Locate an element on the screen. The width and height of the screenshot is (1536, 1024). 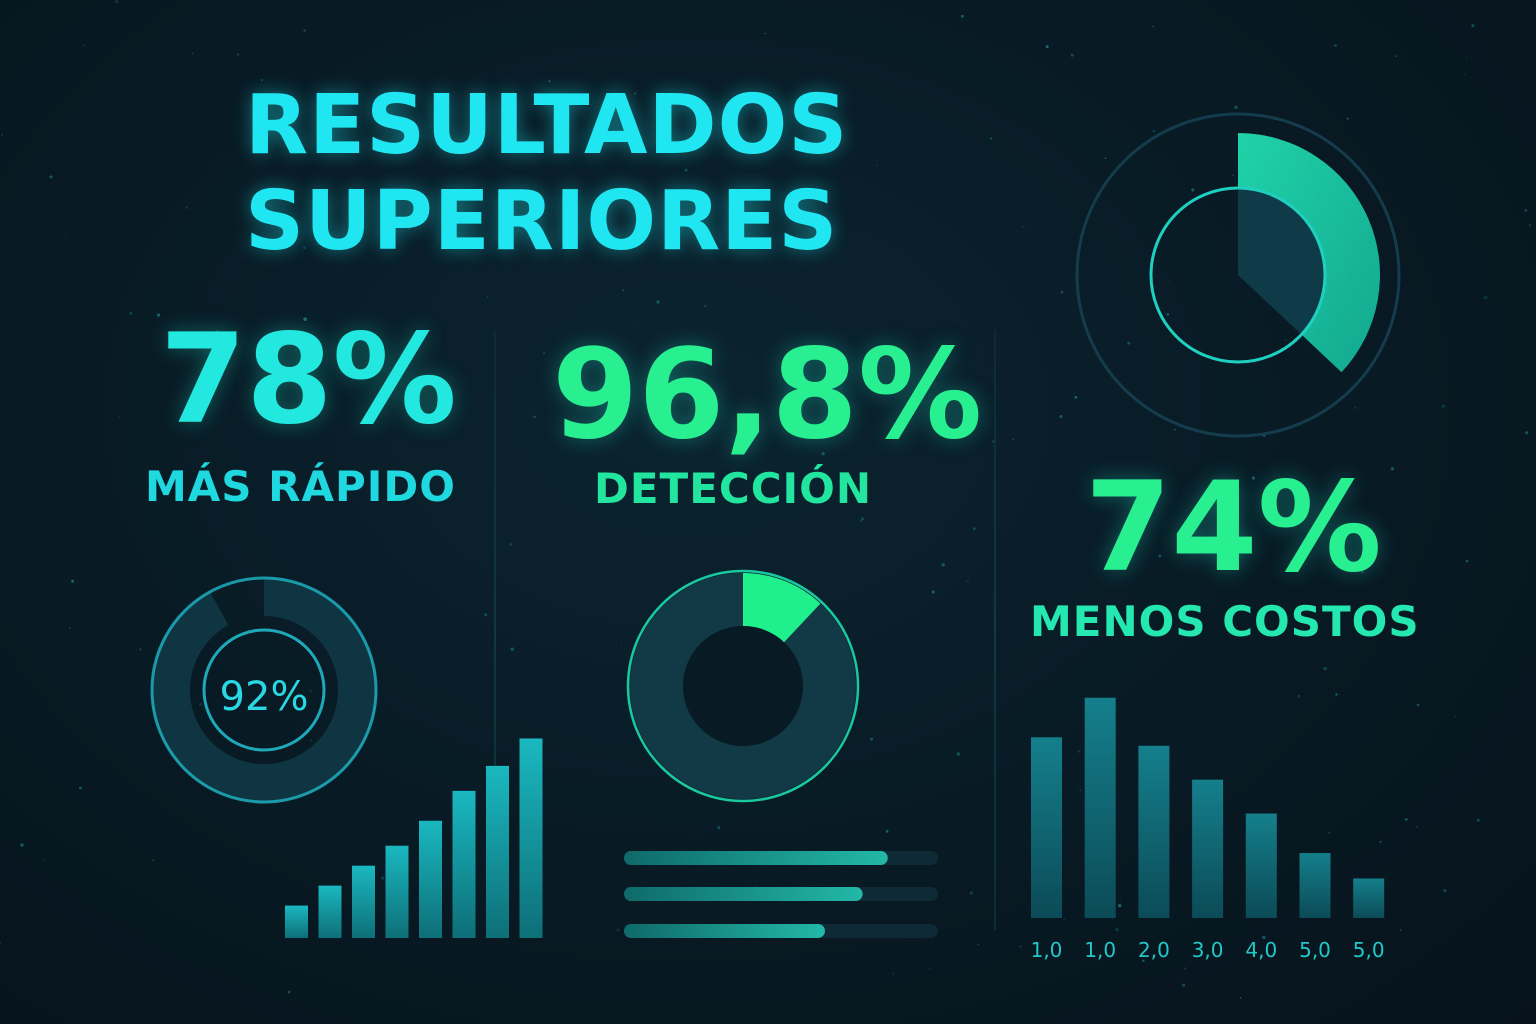
title-line-1: RESULTADOS is located at coordinates (547, 125).